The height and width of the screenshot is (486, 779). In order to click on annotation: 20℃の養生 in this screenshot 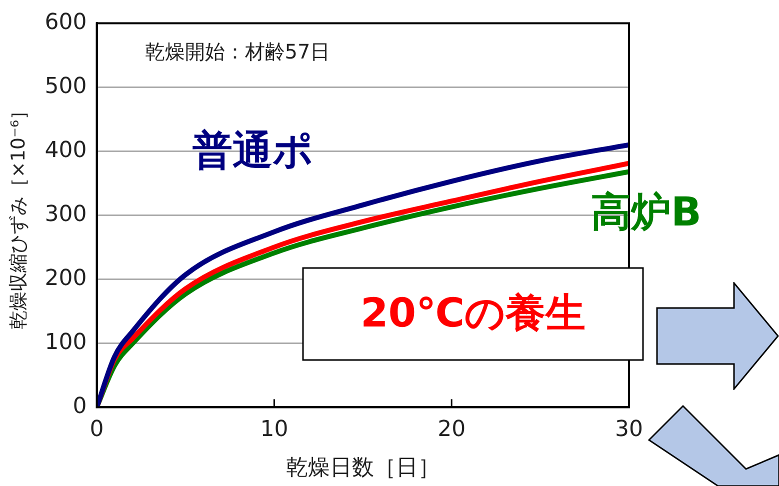, I will do `click(473, 313)`.